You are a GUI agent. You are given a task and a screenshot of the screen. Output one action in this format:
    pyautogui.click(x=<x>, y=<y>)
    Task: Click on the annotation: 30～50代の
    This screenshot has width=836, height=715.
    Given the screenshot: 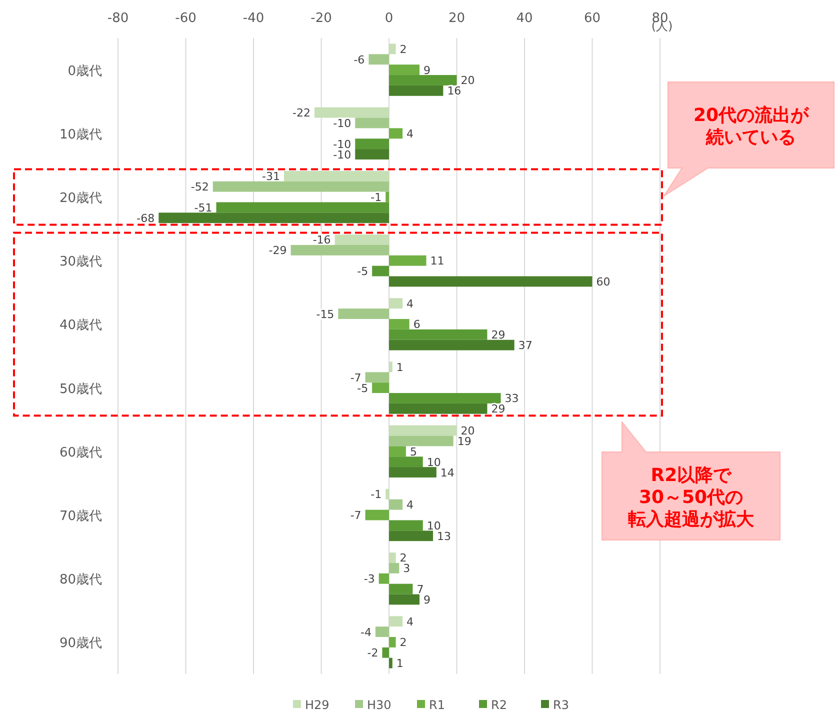 What is the action you would take?
    pyautogui.click(x=691, y=497)
    